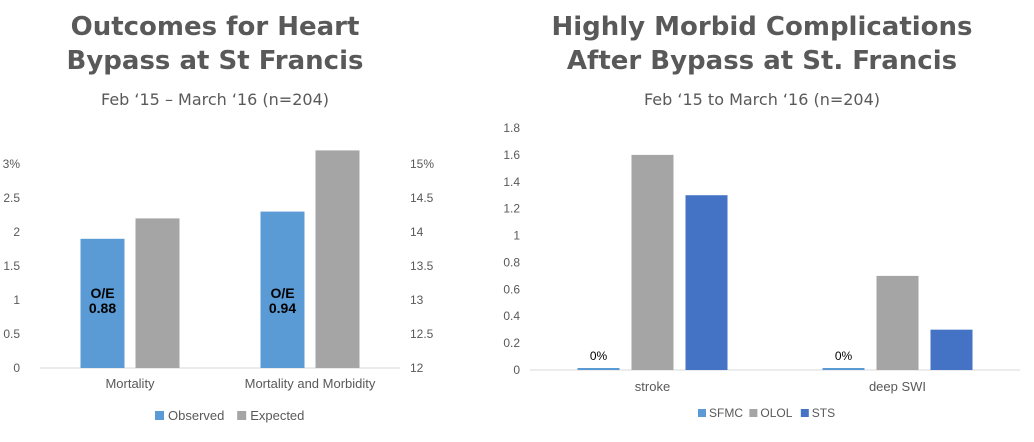  Describe the element at coordinates (215, 27) in the screenshot. I see `left-chart-title-line-1: Outcomes for Heart` at that location.